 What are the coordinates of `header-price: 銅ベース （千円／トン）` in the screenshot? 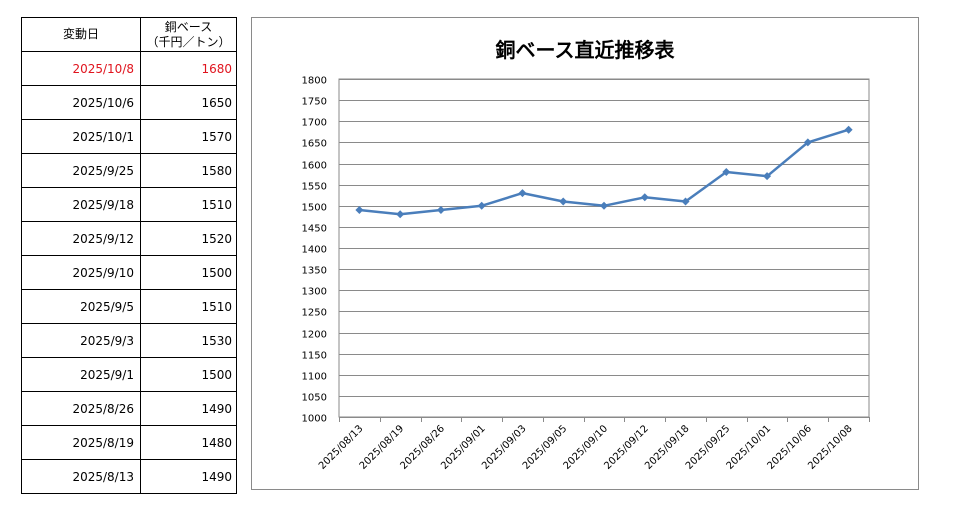 It's located at (188, 34).